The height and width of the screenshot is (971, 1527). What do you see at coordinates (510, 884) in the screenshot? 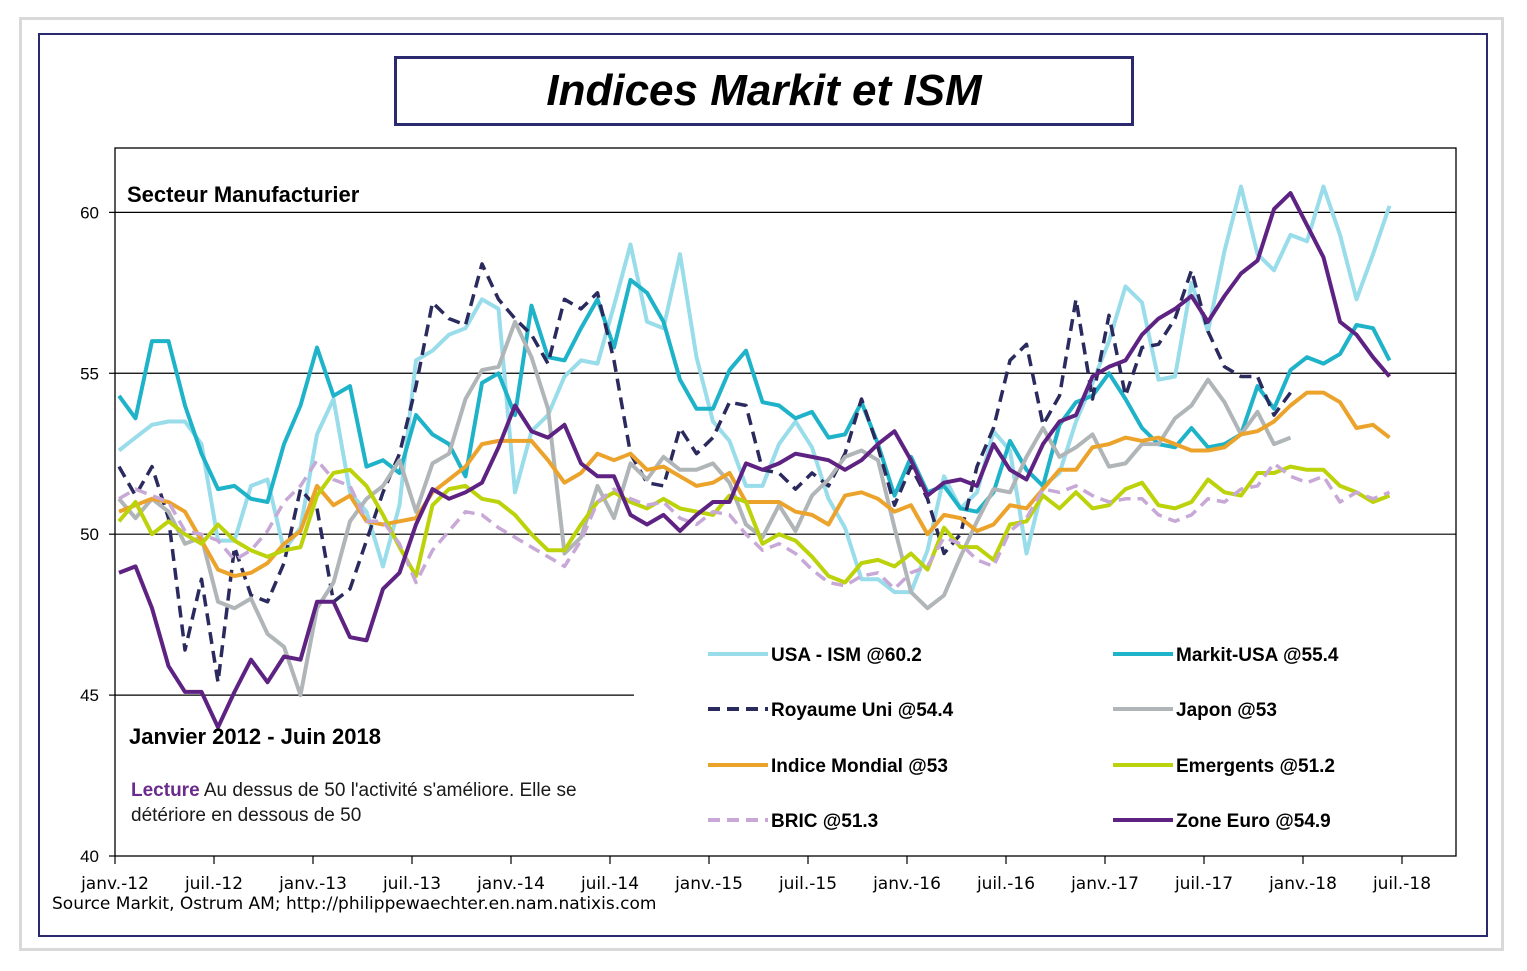
I see `x-tick-label: janv.-14` at bounding box center [510, 884].